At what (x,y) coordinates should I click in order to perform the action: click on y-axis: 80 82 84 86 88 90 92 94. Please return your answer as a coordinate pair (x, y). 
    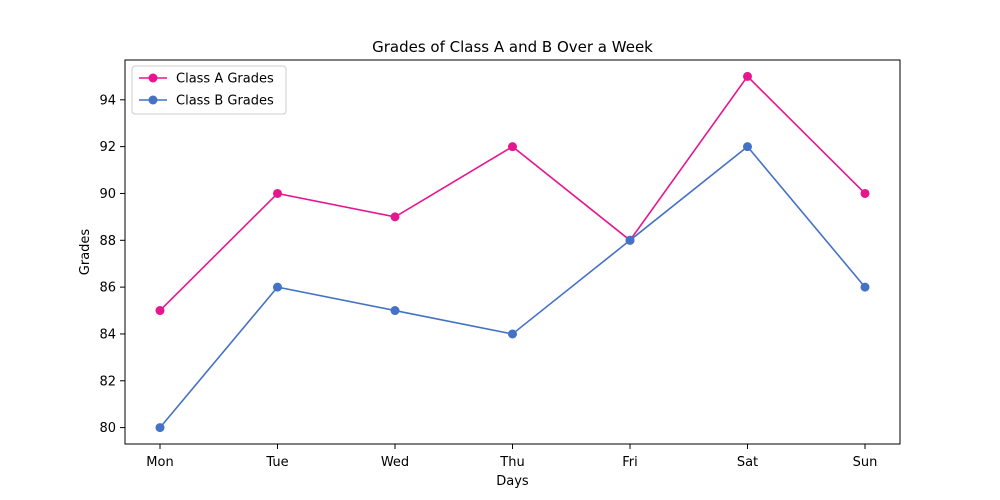
    Looking at the image, I should click on (112, 264).